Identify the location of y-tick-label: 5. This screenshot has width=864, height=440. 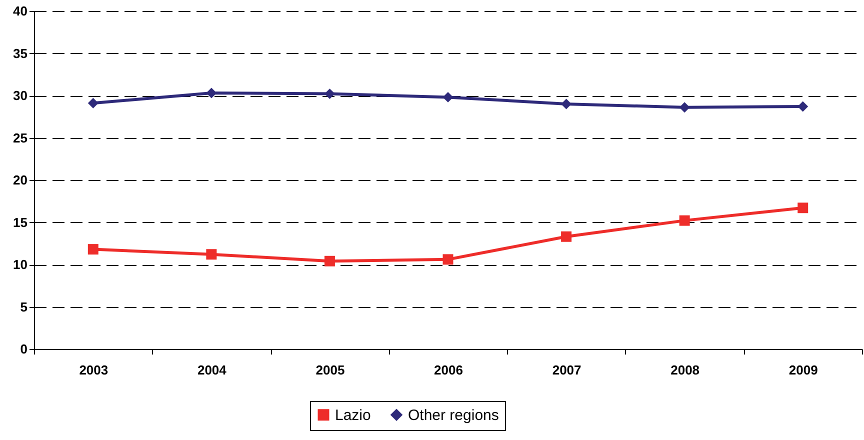
(24, 306).